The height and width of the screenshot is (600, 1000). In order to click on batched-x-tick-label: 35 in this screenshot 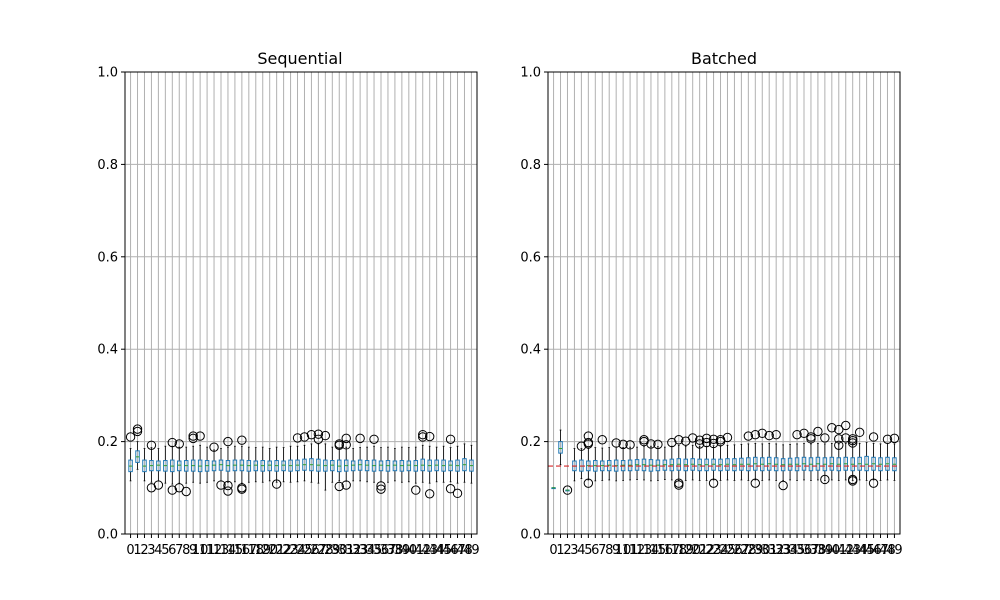, I will do `click(797, 550)`.